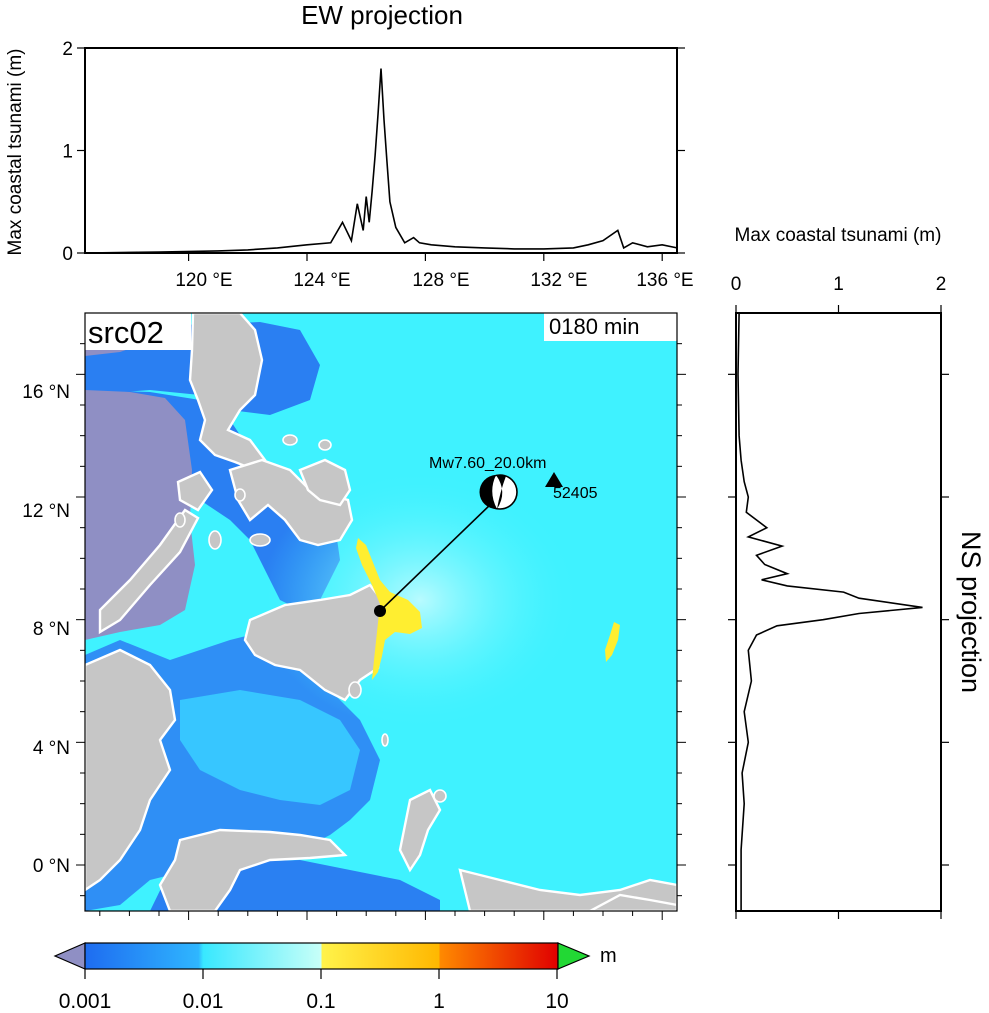  I want to click on ns-series-line, so click(830, 611).